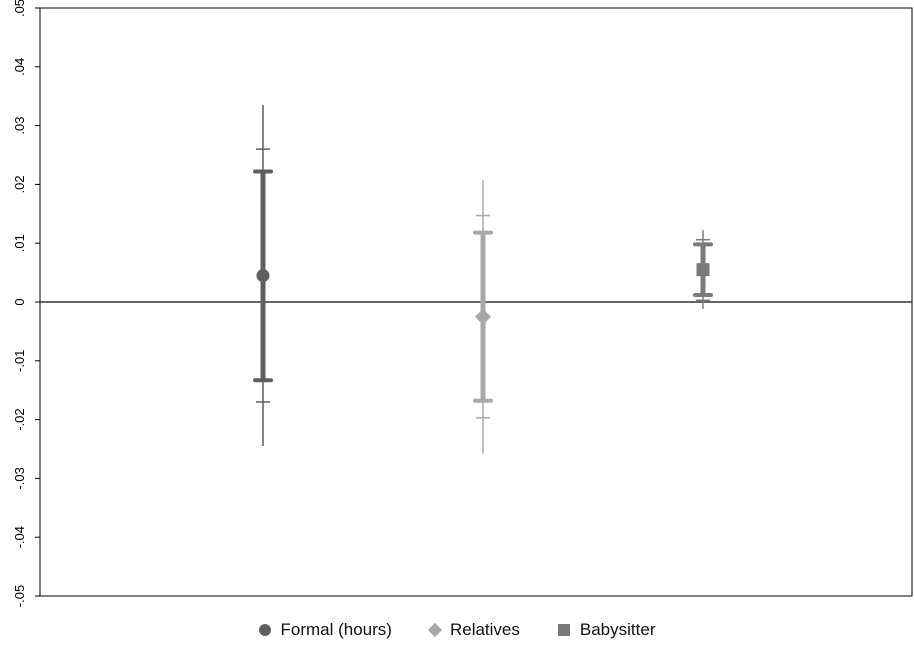 The image size is (914, 648). I want to click on diamond-marker-icon, so click(435, 630).